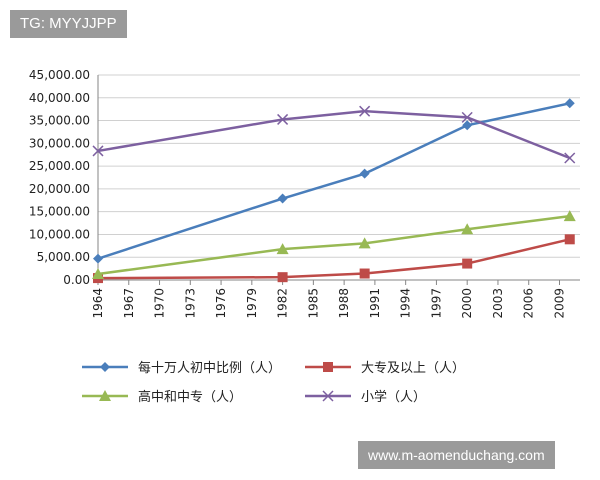 The image size is (600, 480). I want to click on y-tick-label: 10,000.00, so click(59, 234).